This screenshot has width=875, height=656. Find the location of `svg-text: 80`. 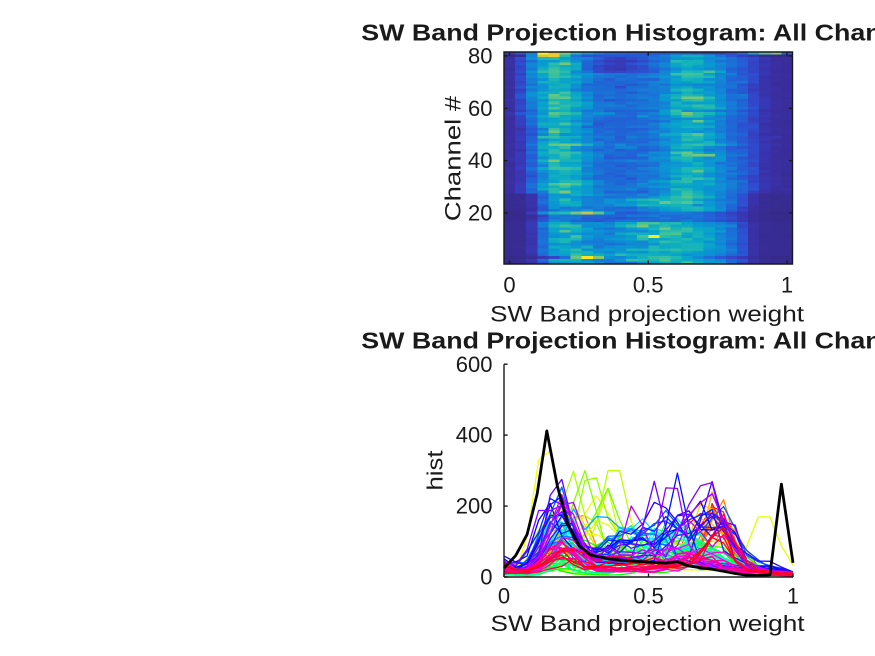

svg-text: 80 is located at coordinates (480, 56).